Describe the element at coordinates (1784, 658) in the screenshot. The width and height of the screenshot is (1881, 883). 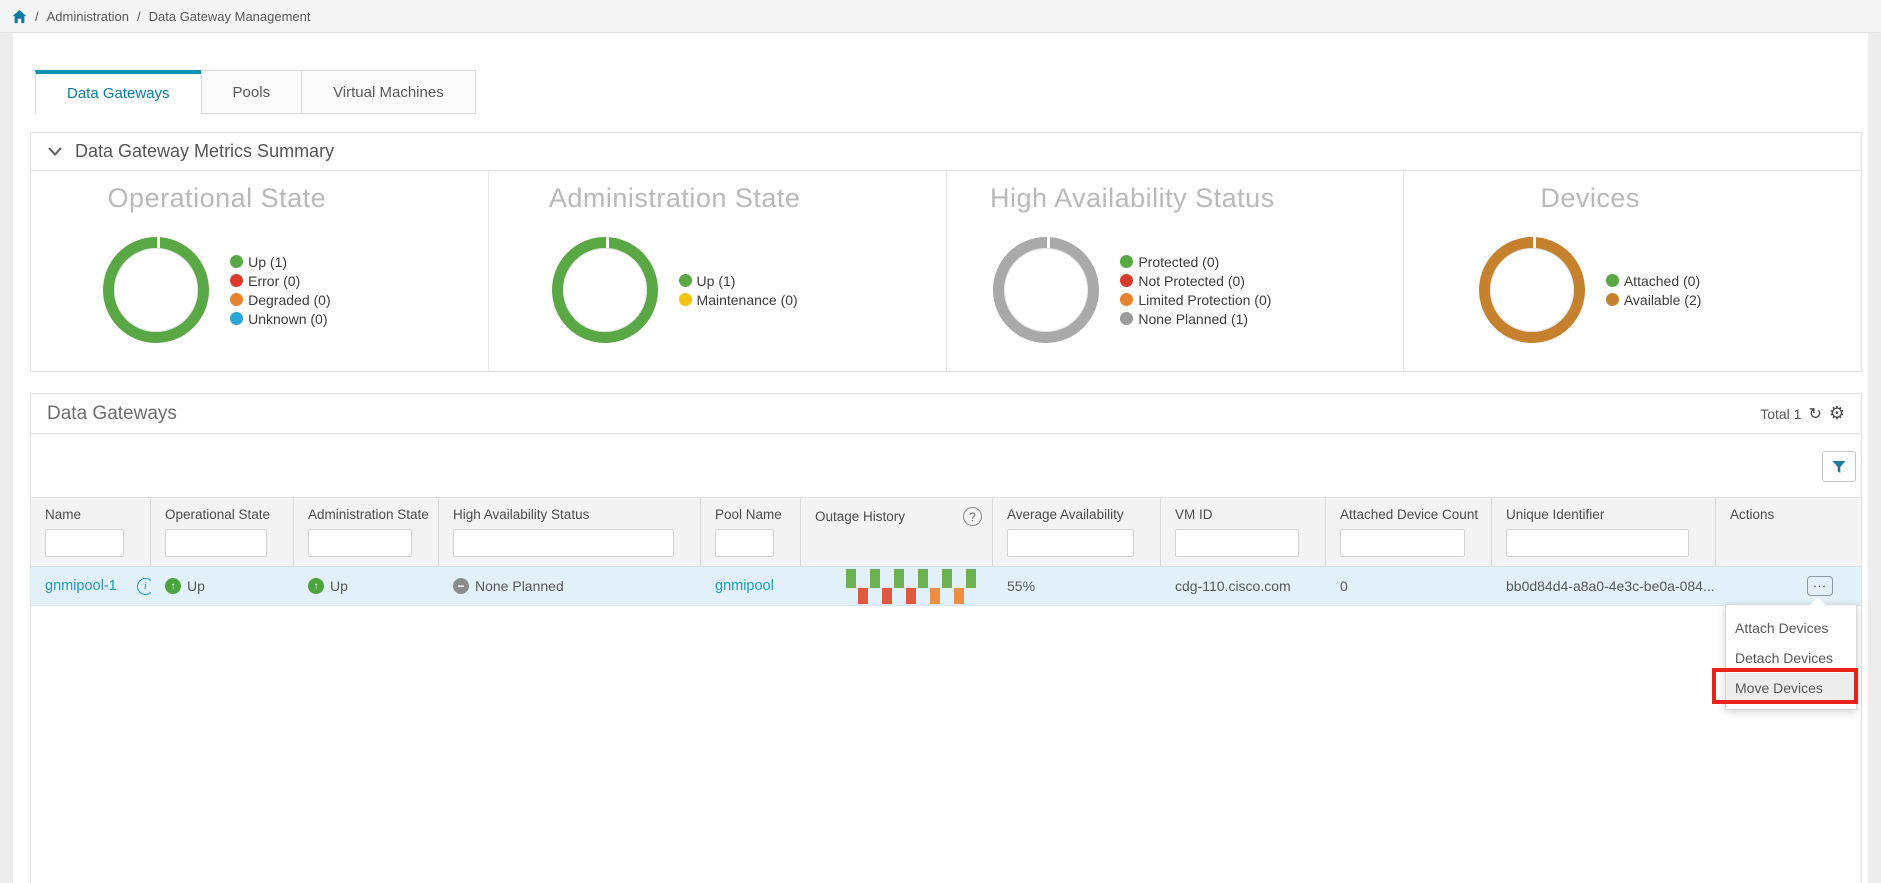
I see `menu-item-detach-devices: Detach Devices` at that location.